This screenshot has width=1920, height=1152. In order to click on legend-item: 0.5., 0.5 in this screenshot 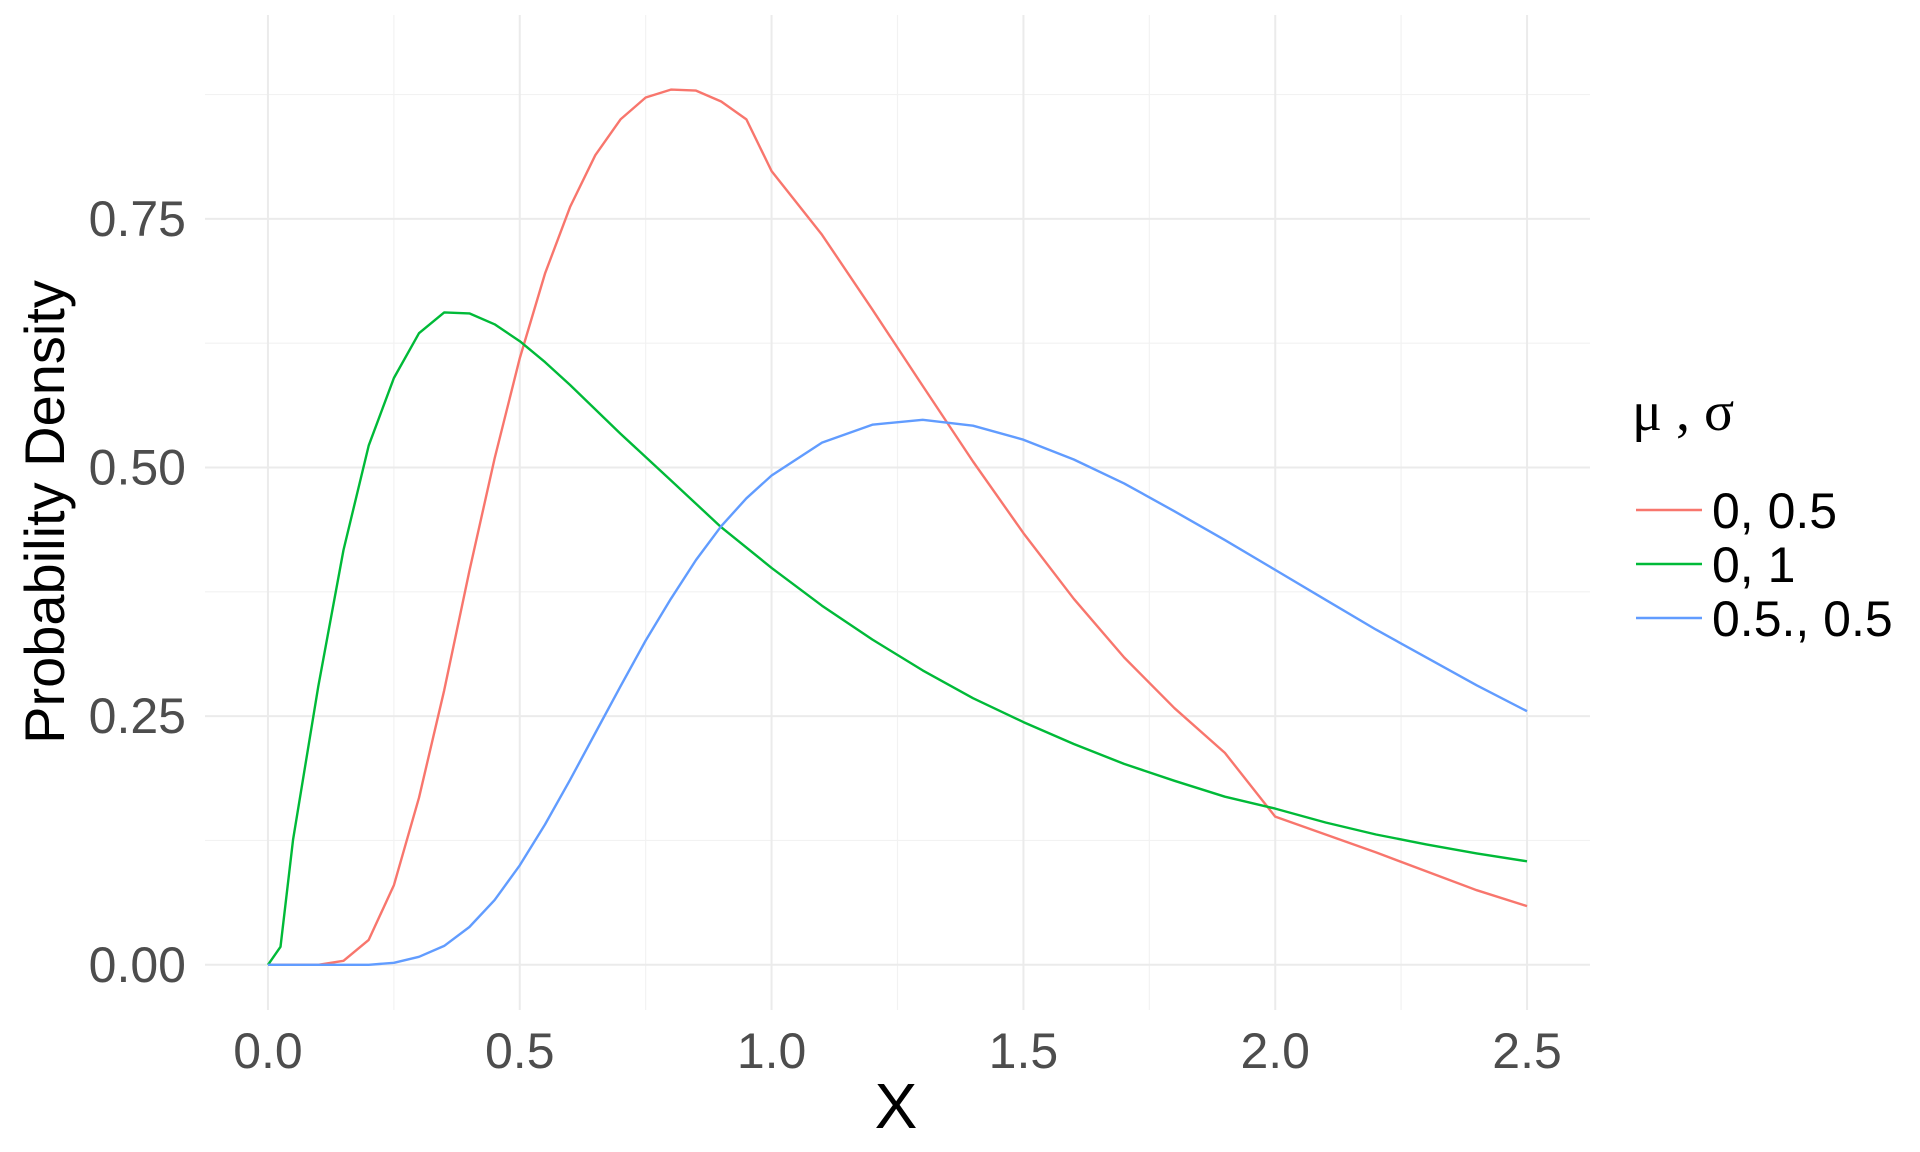, I will do `click(1764, 619)`.